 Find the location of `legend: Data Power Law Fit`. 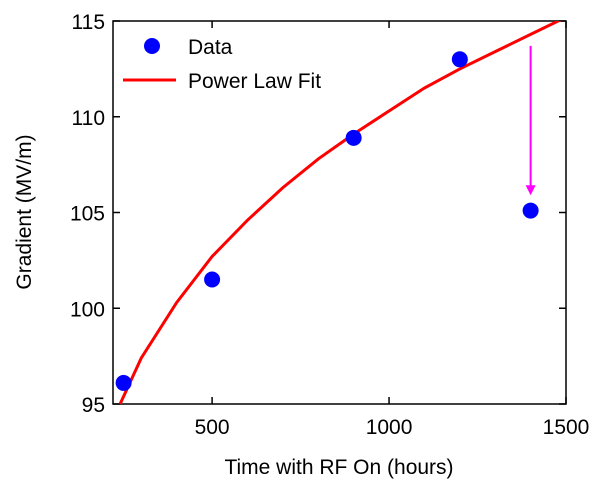

legend: Data Power Law Fit is located at coordinates (222, 64).